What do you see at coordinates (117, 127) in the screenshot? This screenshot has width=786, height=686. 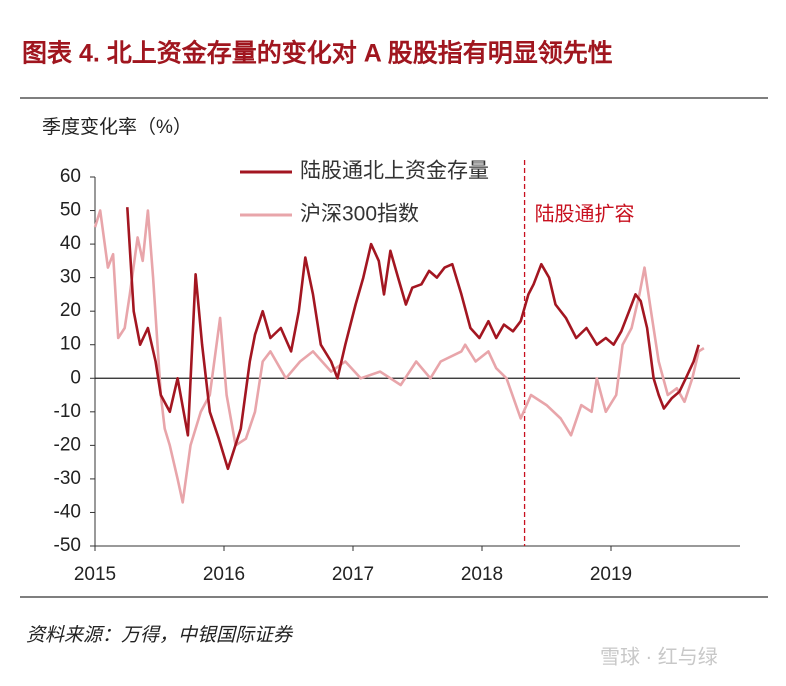 I see `y-axis-label: 季度变化率（%）` at bounding box center [117, 127].